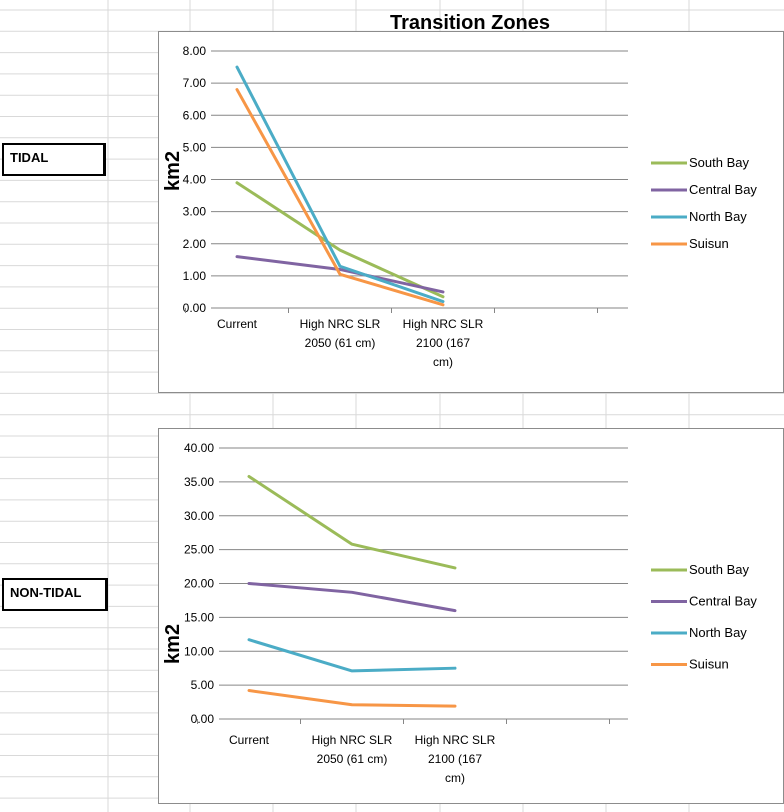  Describe the element at coordinates (195, 115) in the screenshot. I see `y-tick-label: 6.00` at that location.